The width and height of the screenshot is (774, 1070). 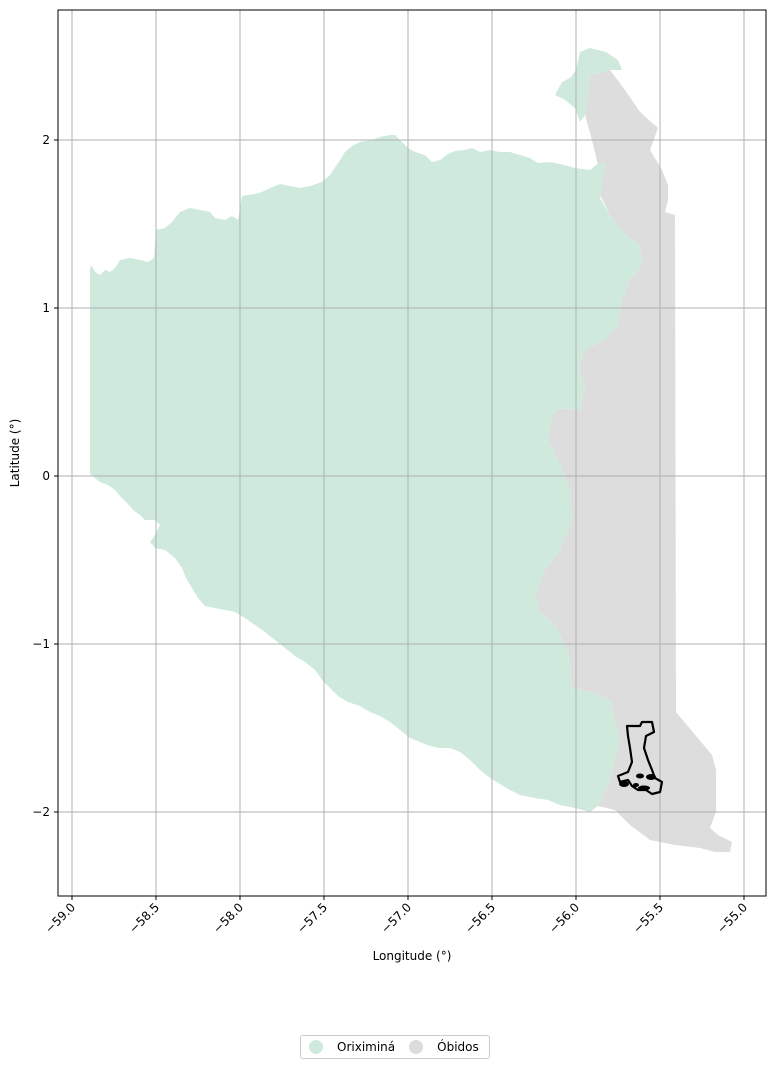 What do you see at coordinates (228, 918) in the screenshot?
I see `x-tick-label: −58.0` at bounding box center [228, 918].